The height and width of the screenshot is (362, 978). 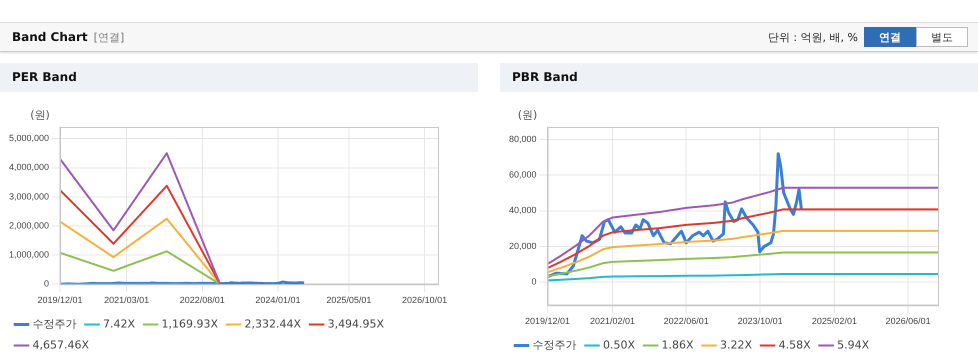 I want to click on legend-label: 7.42X, so click(x=119, y=323).